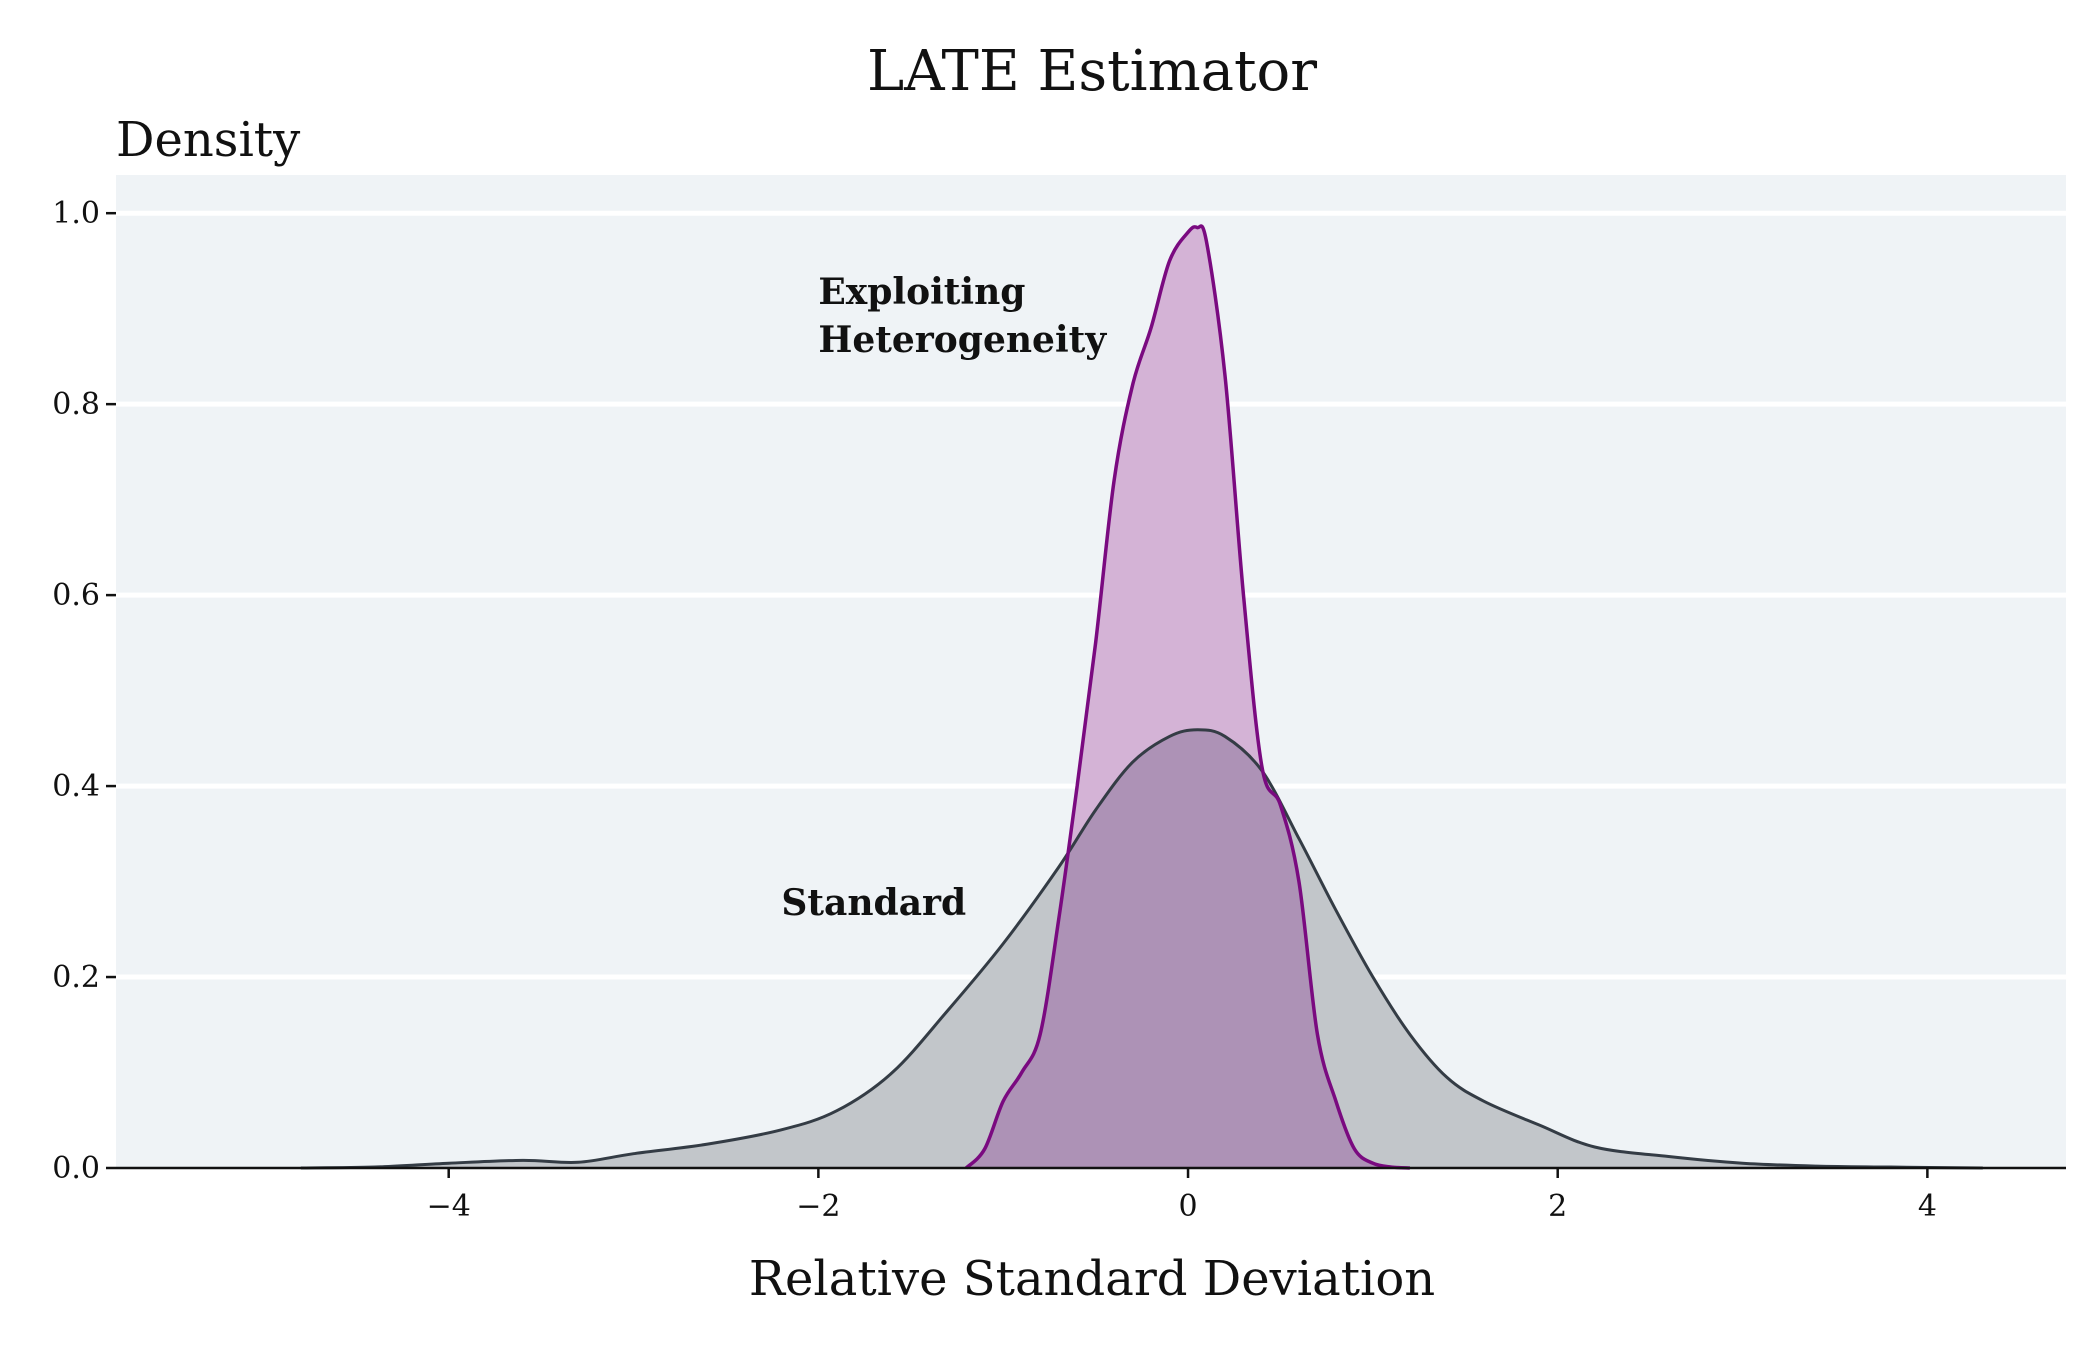  What do you see at coordinates (76, 786) in the screenshot?
I see `y-tick-label: 0.4` at bounding box center [76, 786].